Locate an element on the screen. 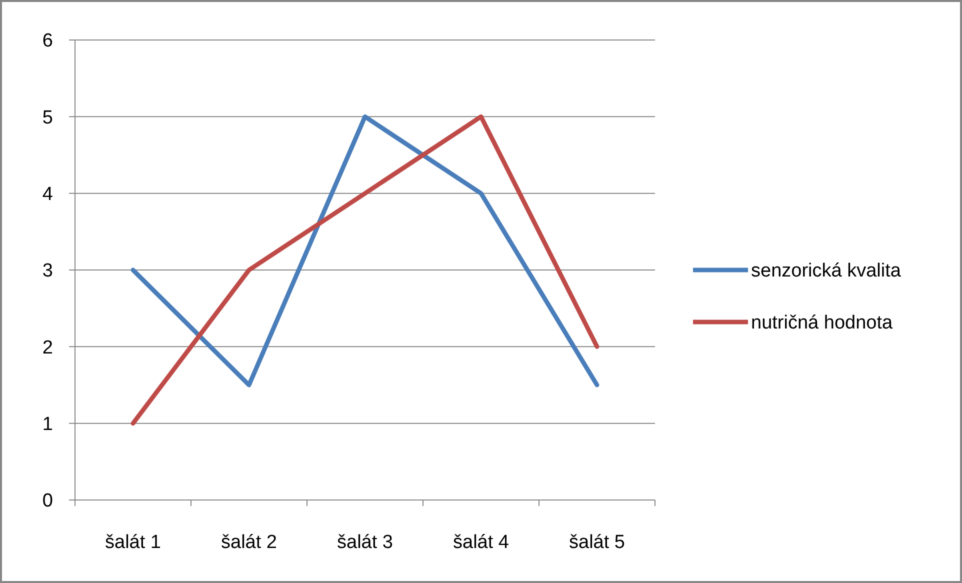  legend-label: nutričná hodnota is located at coordinates (822, 323).